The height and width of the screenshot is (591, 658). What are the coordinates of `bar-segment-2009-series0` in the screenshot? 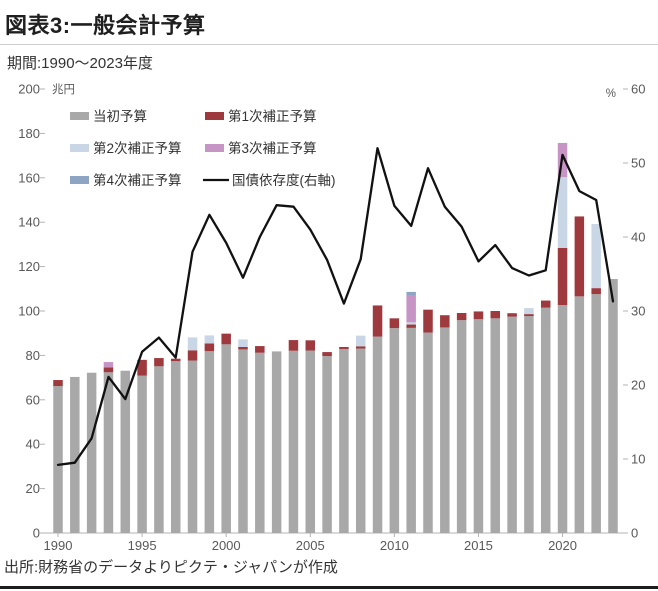 It's located at (377, 434).